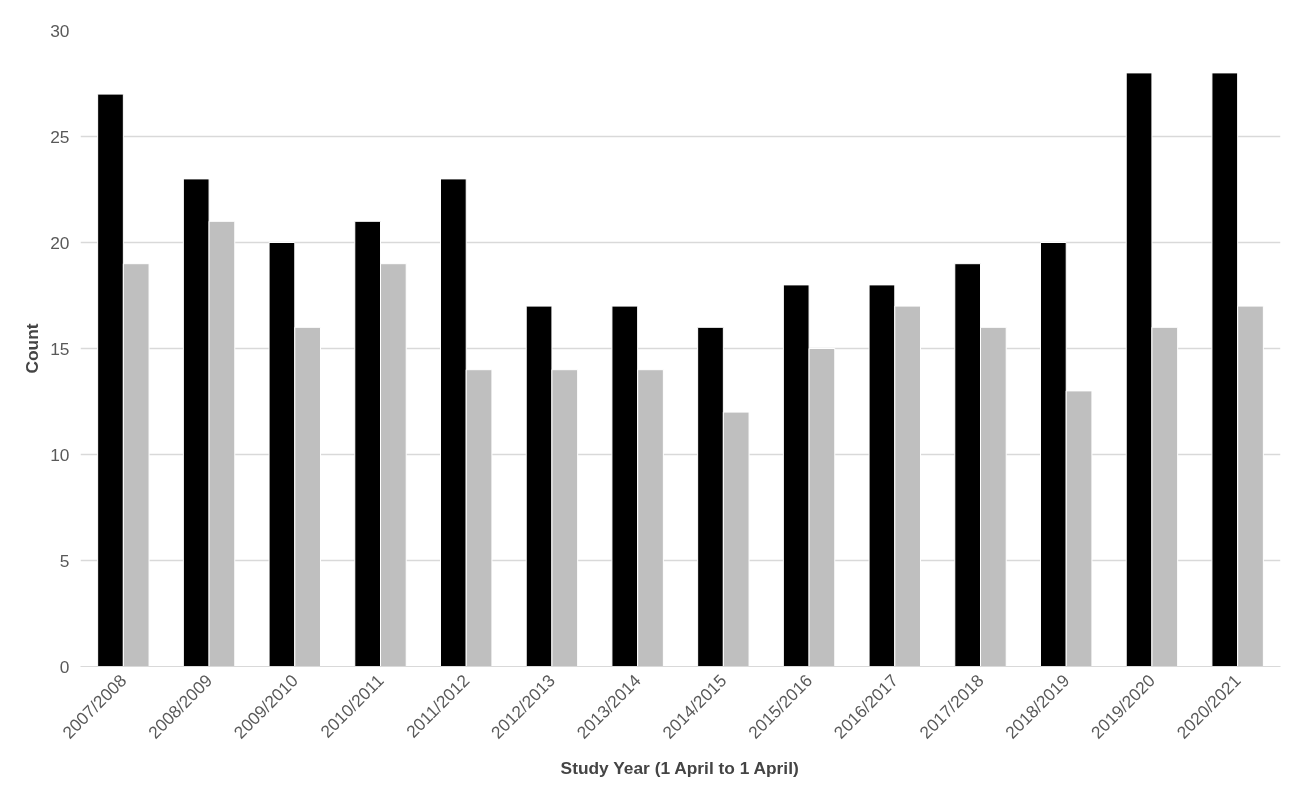 The width and height of the screenshot is (1314, 794). I want to click on x-axis-title: Study Year (1 April to 1 April), so click(679, 767).